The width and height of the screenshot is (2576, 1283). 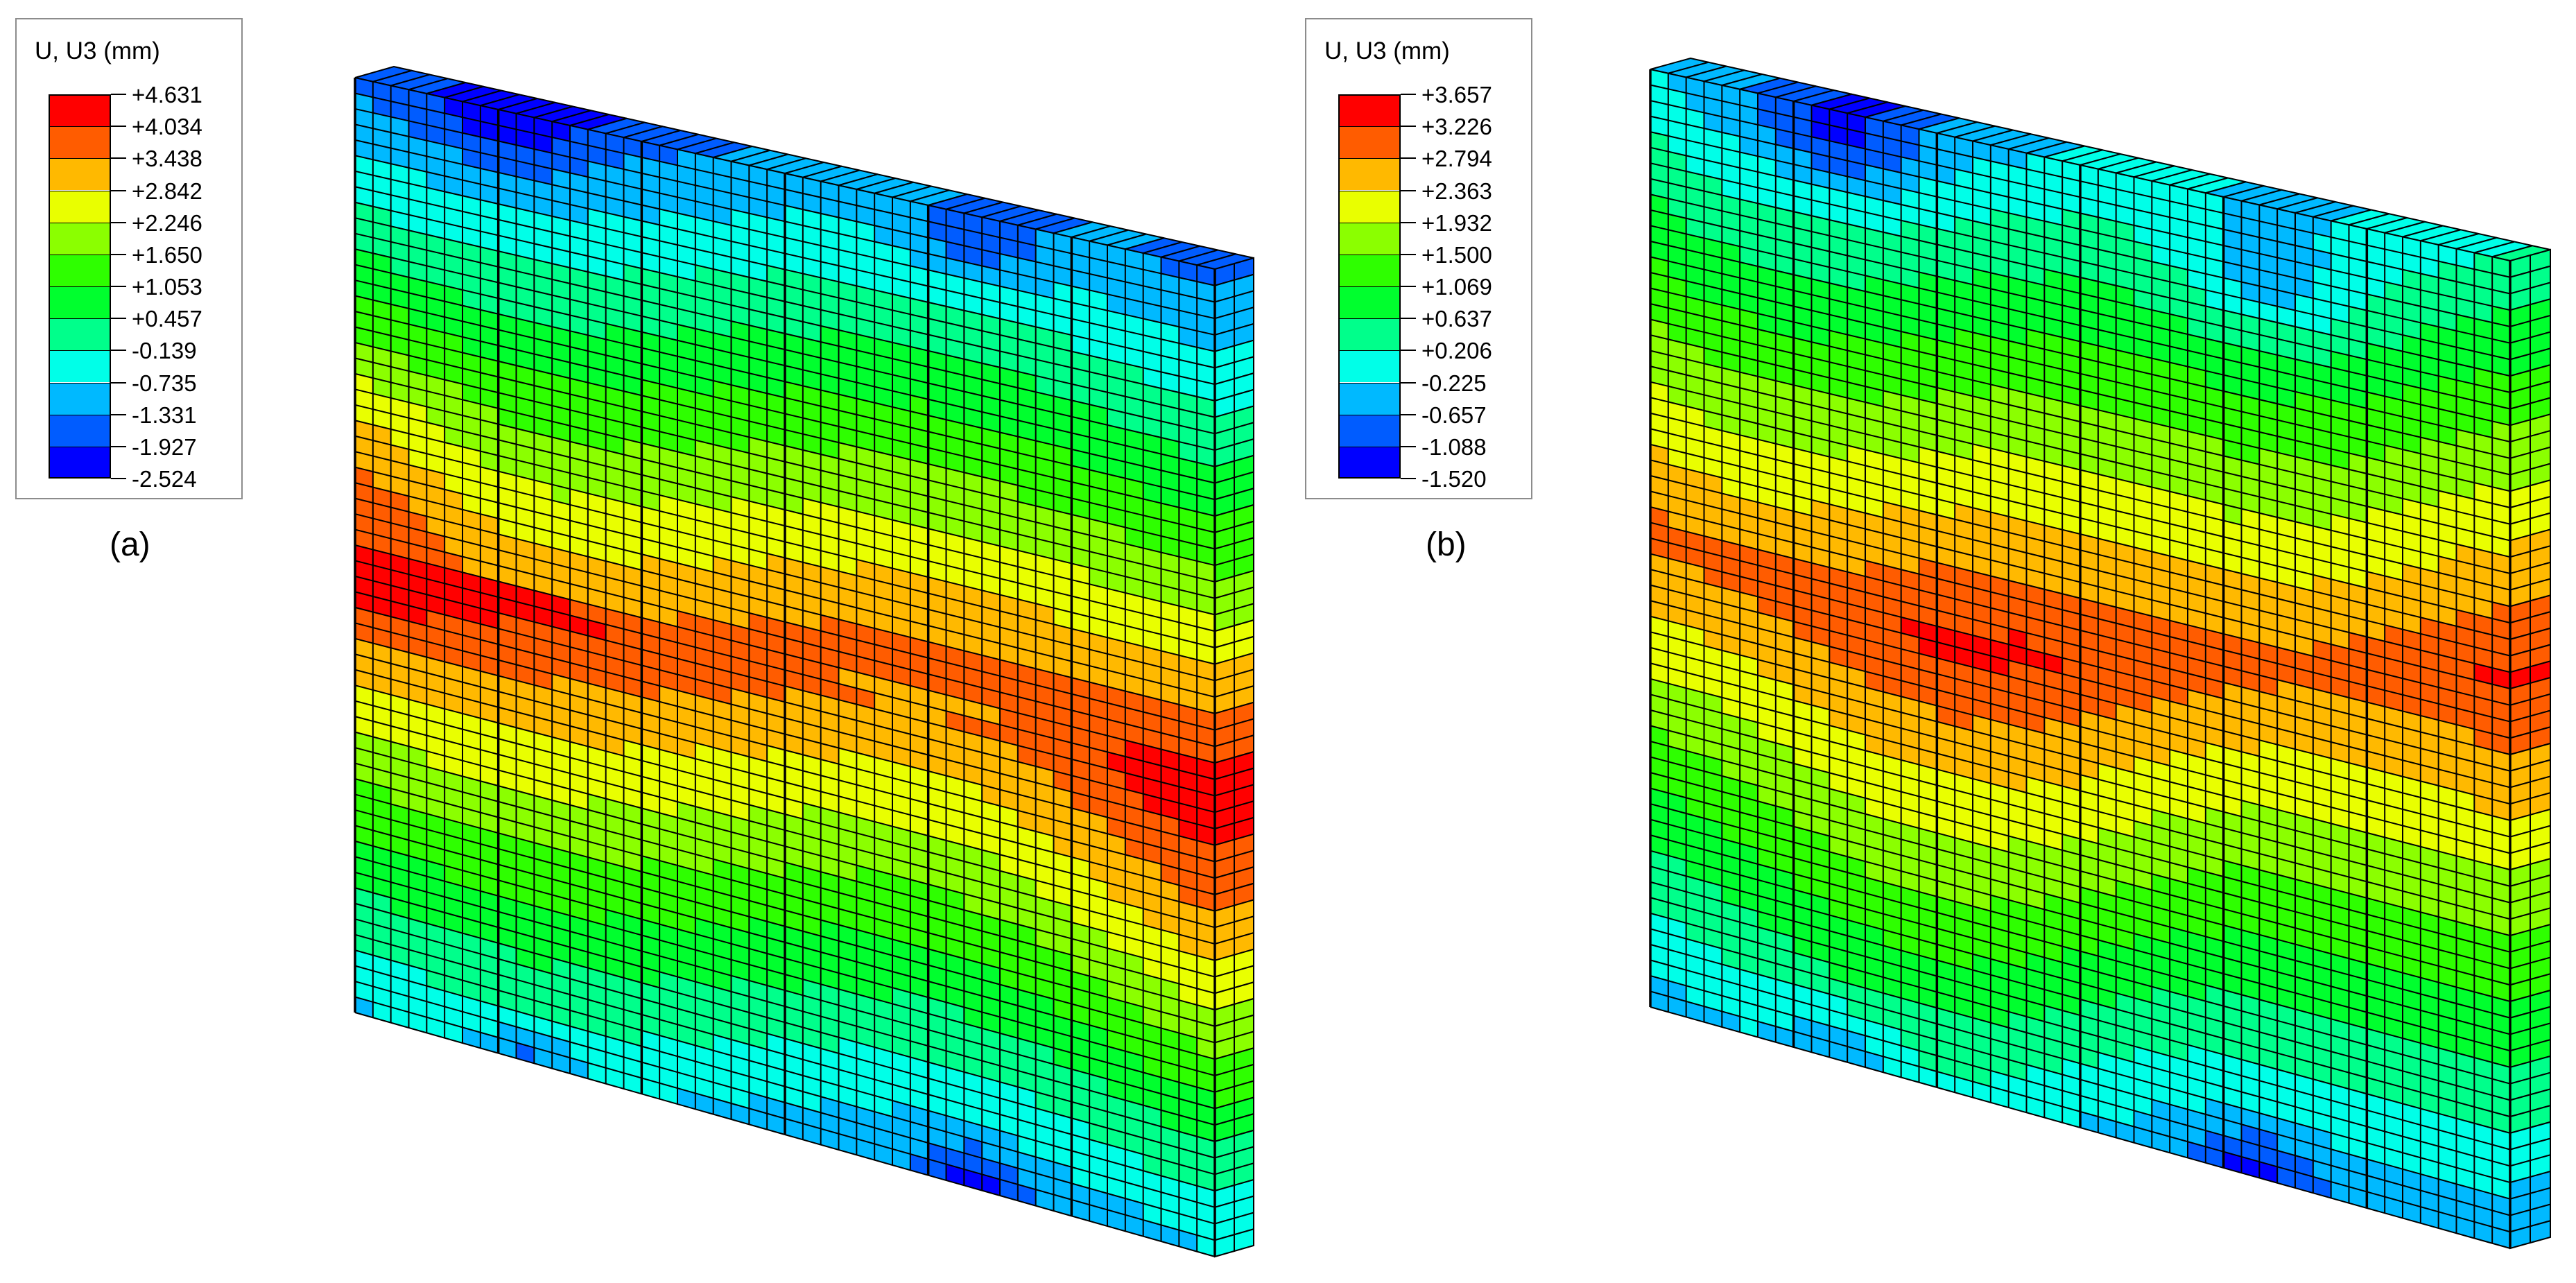 What do you see at coordinates (1456, 287) in the screenshot?
I see `legend-value-label: +1.069` at bounding box center [1456, 287].